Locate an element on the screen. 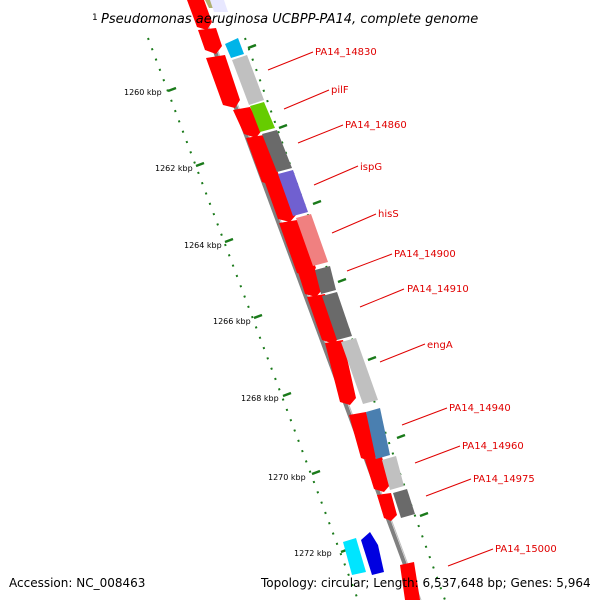 The height and width of the screenshot is (600, 600). gene-label: PA14_14975 is located at coordinates (504, 479).